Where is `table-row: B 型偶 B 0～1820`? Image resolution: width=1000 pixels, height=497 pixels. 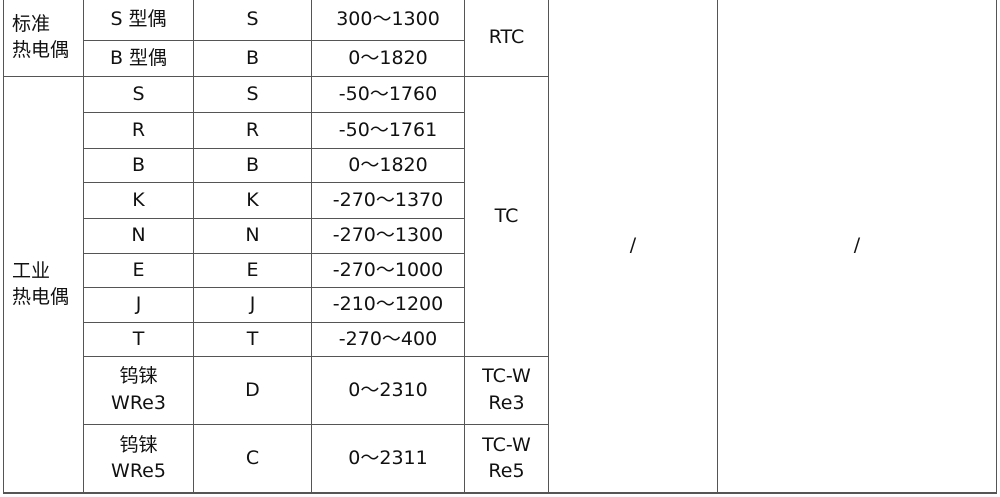 table-row: B 型偶 B 0～1820 is located at coordinates (500, 58).